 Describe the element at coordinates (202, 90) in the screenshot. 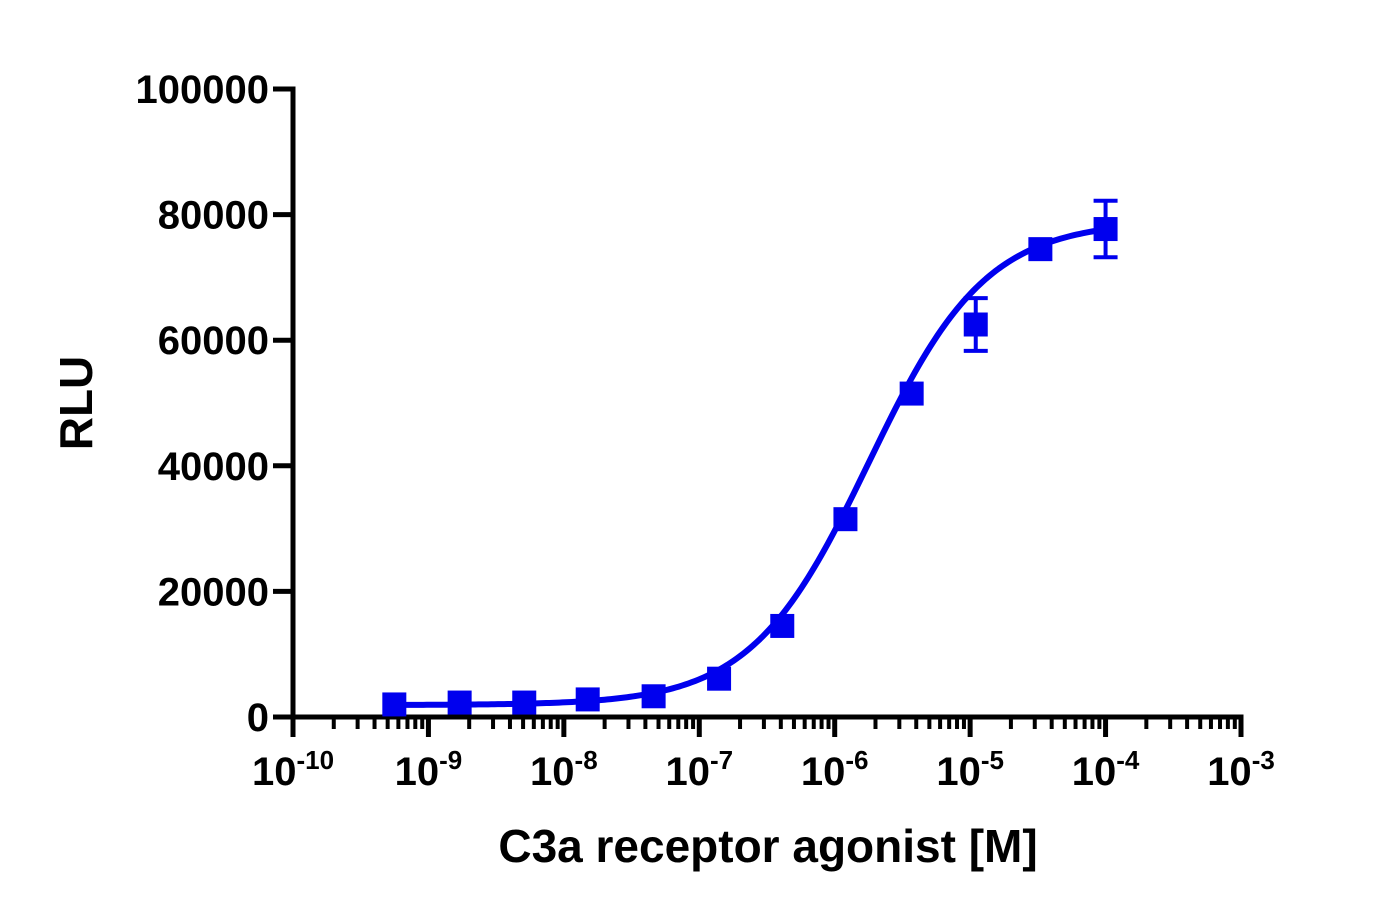

I see `y-tick-label: 100000` at that location.